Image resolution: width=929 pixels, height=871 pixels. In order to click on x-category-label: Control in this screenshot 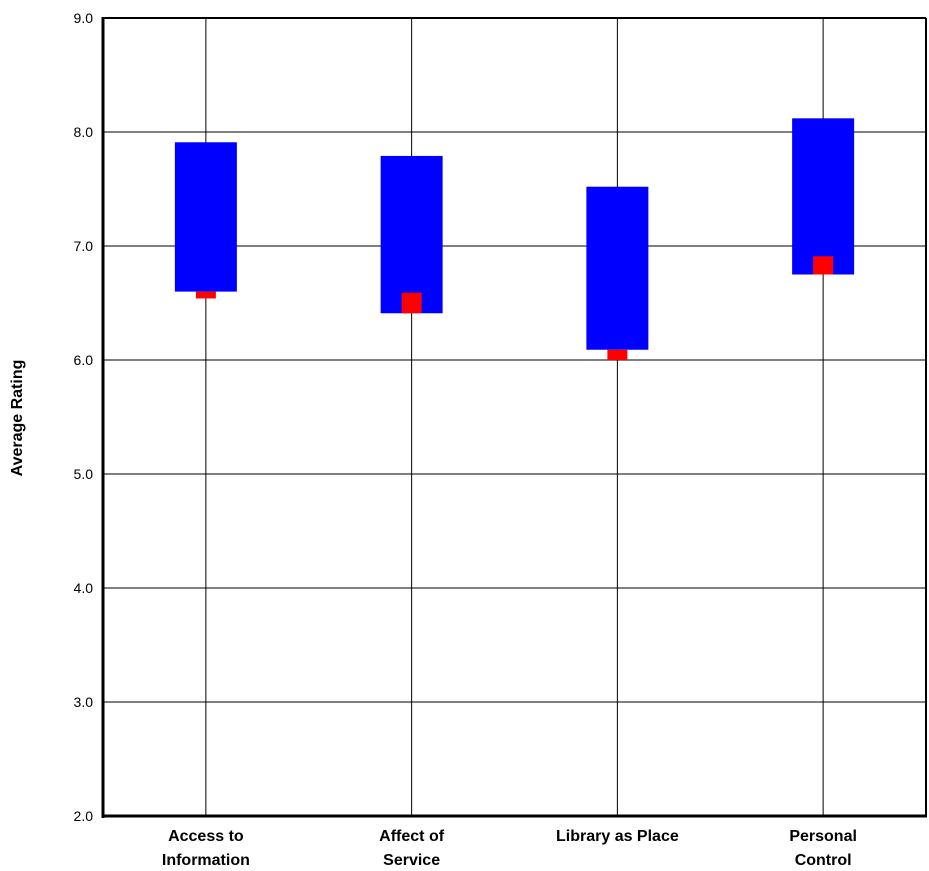, I will do `click(823, 860)`.